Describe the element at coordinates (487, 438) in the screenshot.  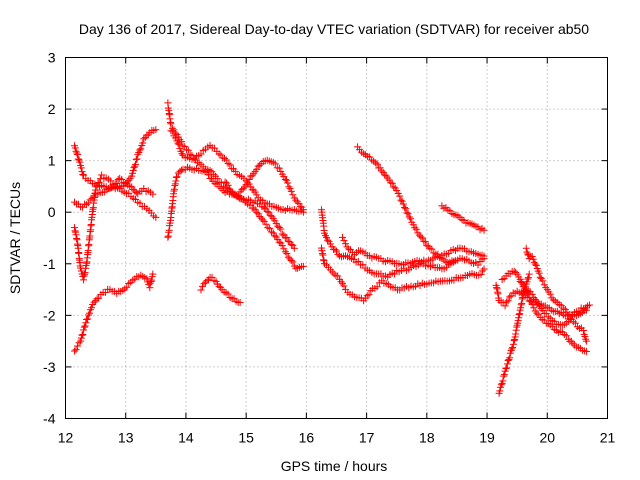
I see `x-tick-label: 19` at that location.